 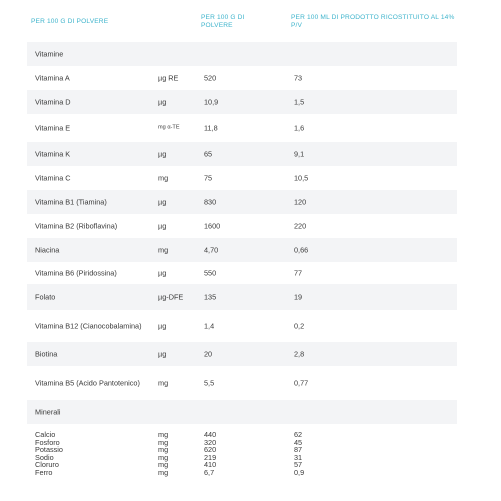 I want to click on value-per-100ml: 1,6, so click(x=299, y=128).